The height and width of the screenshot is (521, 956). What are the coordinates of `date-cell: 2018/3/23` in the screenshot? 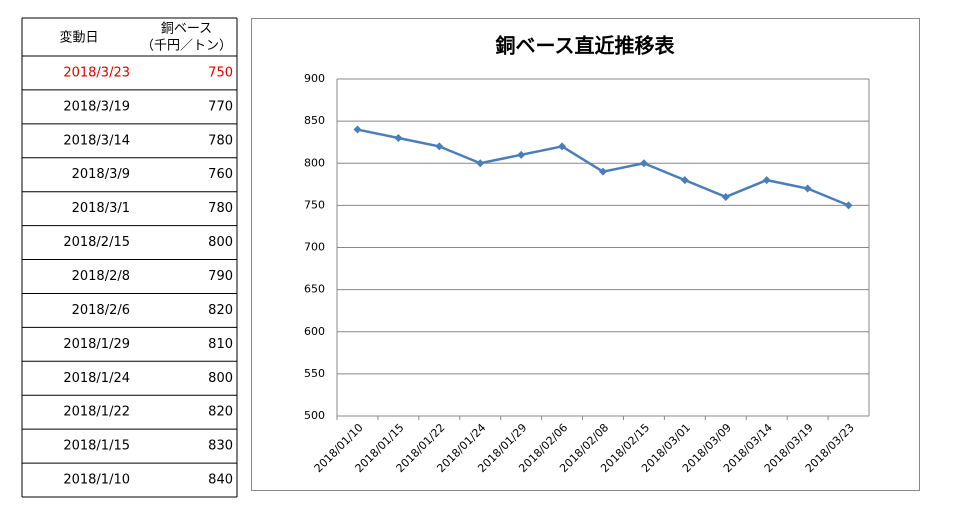 It's located at (96, 72).